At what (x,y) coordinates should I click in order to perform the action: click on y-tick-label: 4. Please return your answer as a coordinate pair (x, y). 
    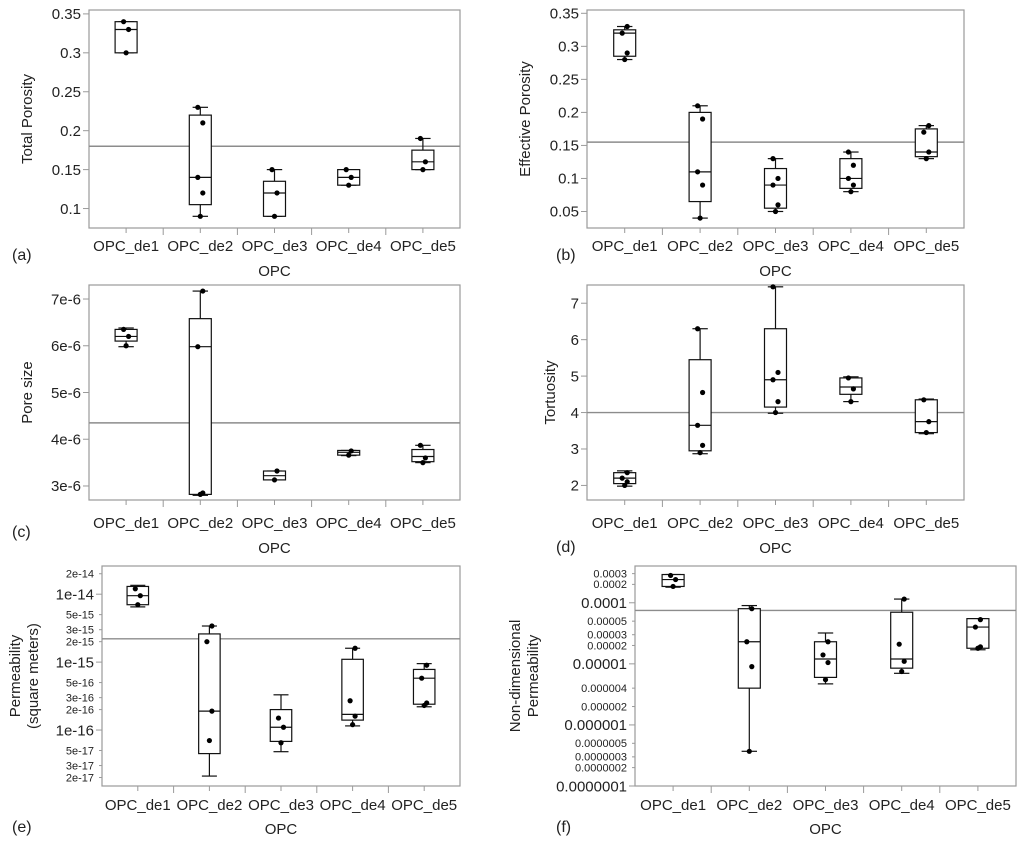
    Looking at the image, I should click on (575, 413).